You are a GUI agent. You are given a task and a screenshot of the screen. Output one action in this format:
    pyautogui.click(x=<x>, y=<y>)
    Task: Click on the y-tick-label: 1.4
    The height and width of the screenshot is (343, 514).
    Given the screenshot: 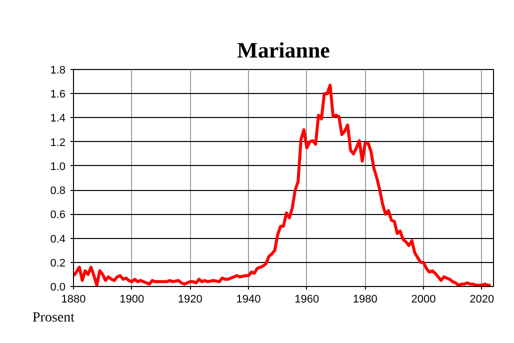 What is the action you would take?
    pyautogui.click(x=58, y=118)
    